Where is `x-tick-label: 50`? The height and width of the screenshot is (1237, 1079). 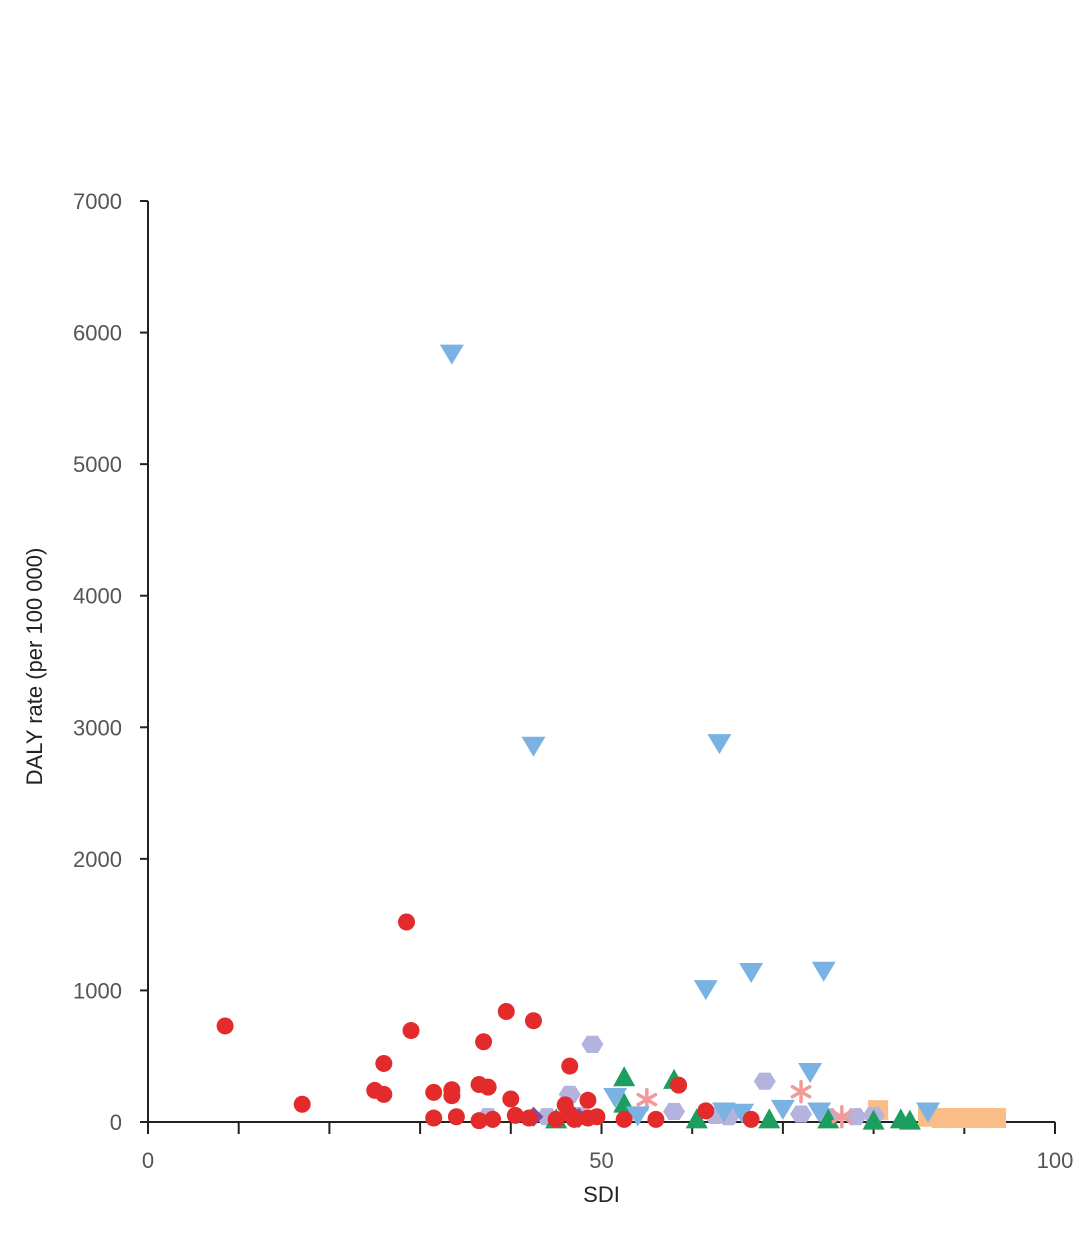
x-tick-label: 50 is located at coordinates (601, 1160).